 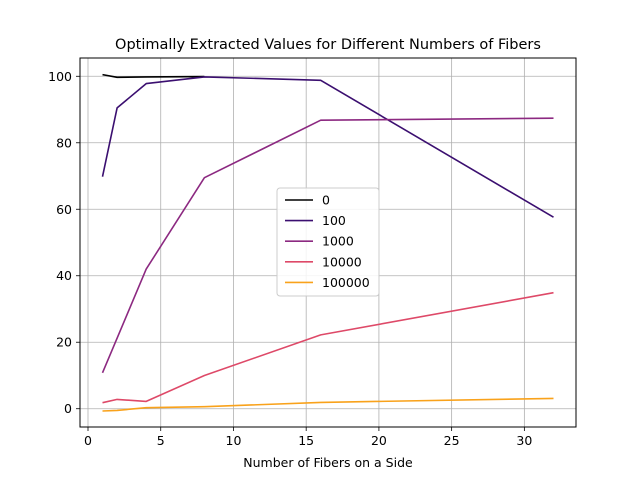 What do you see at coordinates (326, 200) in the screenshot?
I see `legend-label: 0` at bounding box center [326, 200].